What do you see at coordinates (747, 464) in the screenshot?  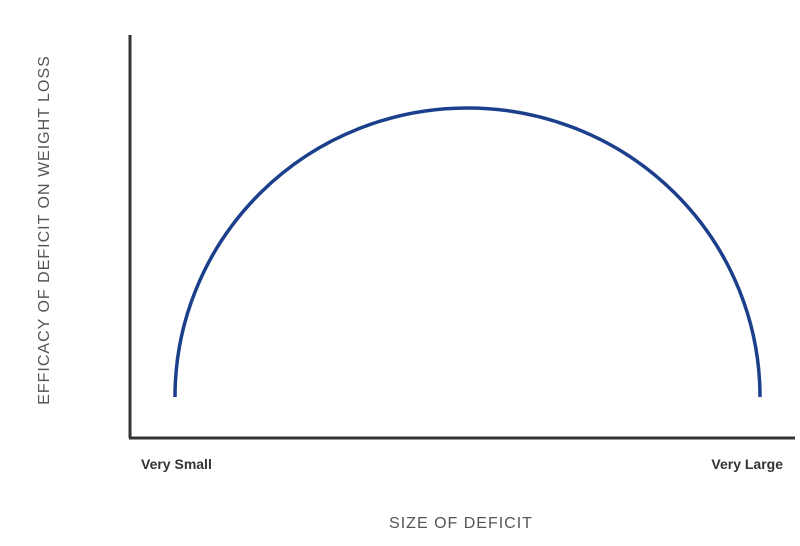 I see `x-tick-label-very-large: Very Large` at bounding box center [747, 464].